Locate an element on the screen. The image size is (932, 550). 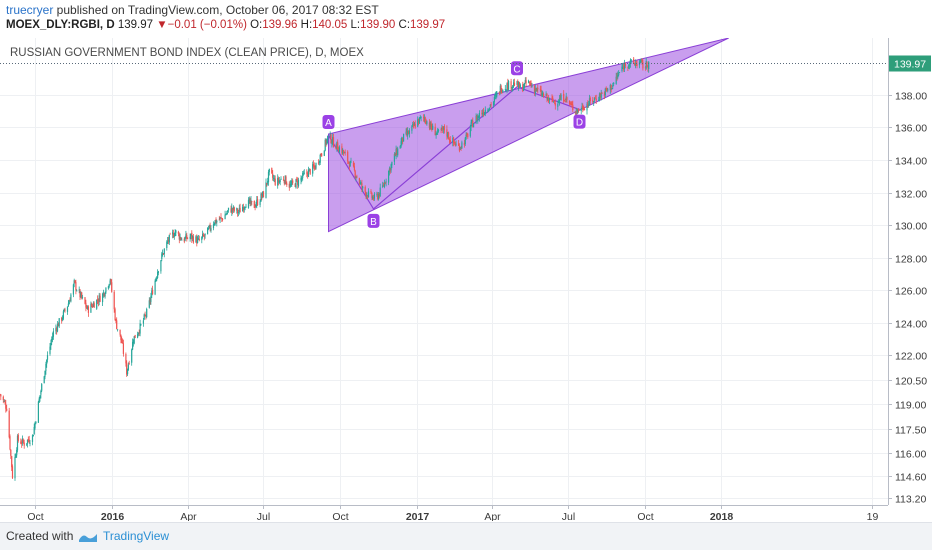
tradingview-link: TradingView is located at coordinates (136, 536).